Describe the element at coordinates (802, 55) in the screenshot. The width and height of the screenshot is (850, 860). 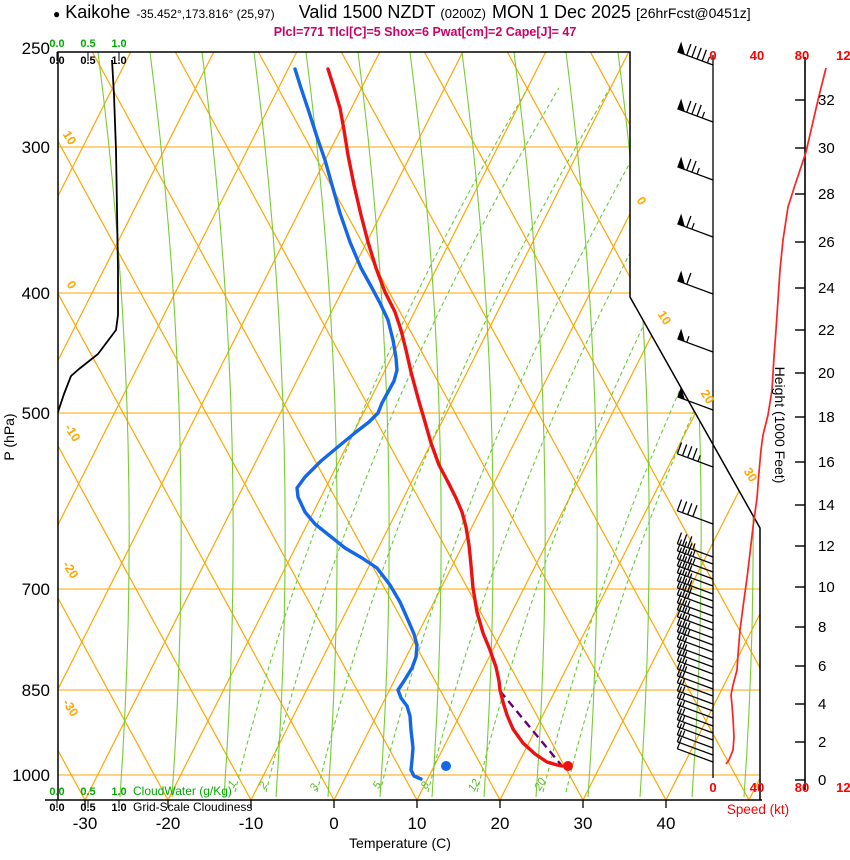
I see `speed-tick-label: 80` at that location.